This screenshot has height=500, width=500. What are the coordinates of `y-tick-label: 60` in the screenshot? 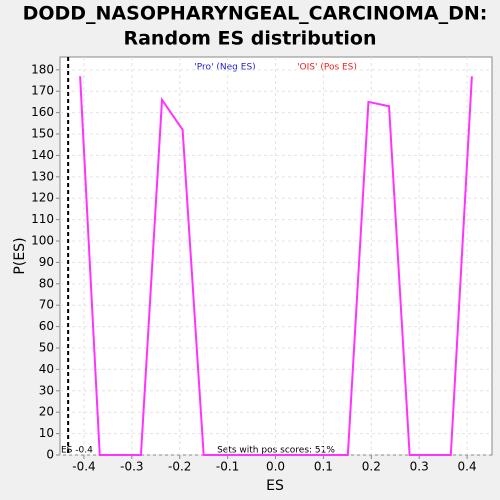 It's located at (46, 326).